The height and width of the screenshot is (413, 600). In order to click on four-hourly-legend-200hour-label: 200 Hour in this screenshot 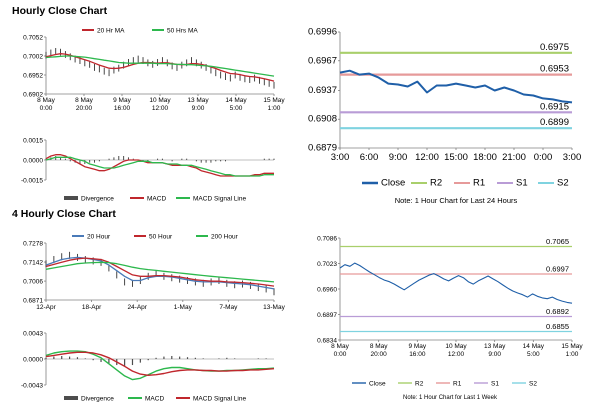, I will do `click(225, 237)`.